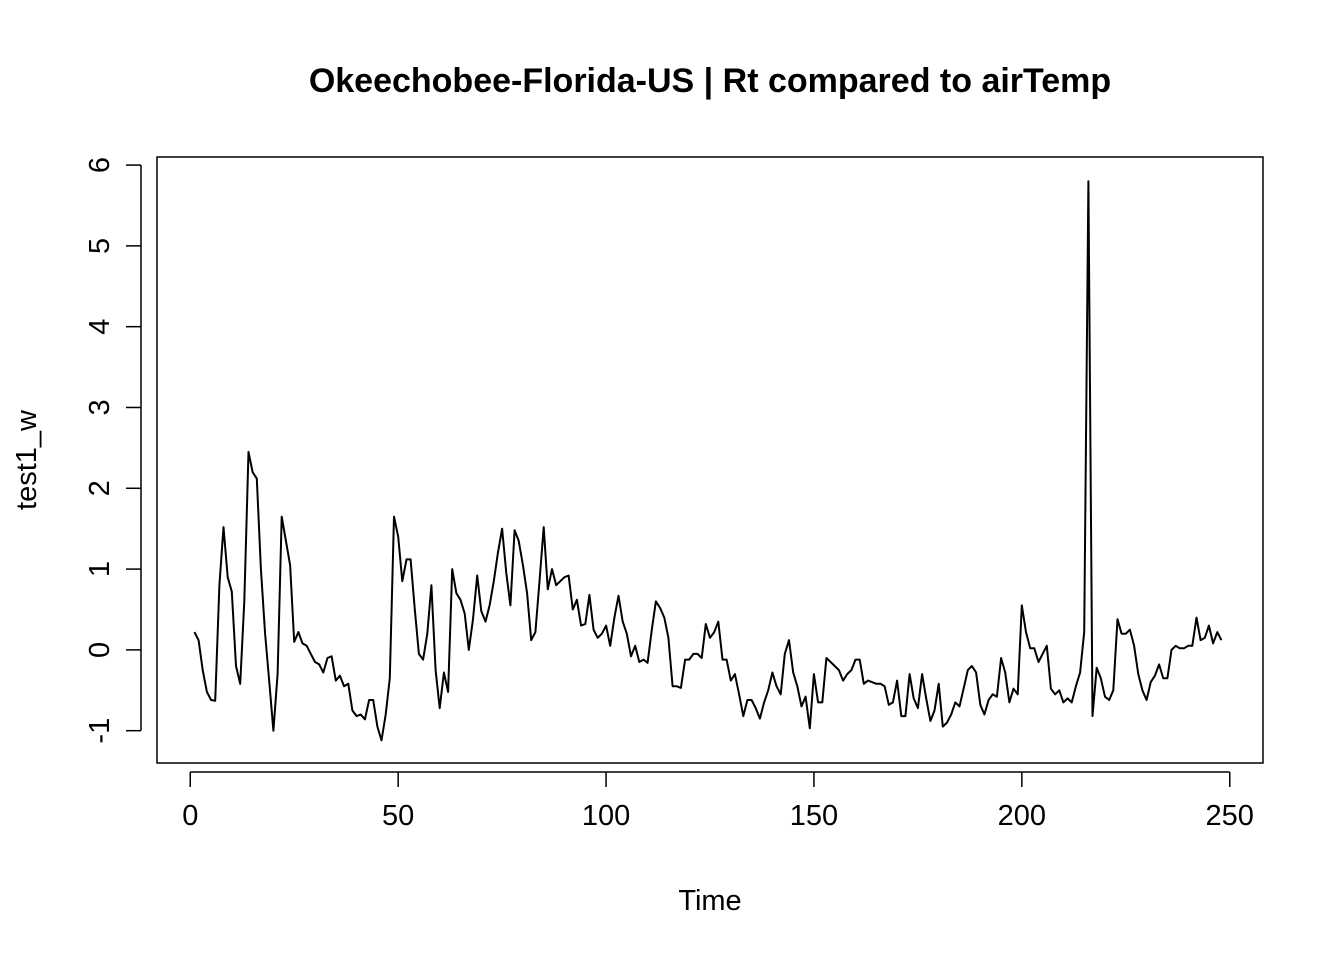 Image resolution: width=1344 pixels, height=960 pixels. I want to click on x-axis: 0 50 100 150 200 250, so click(718, 801).